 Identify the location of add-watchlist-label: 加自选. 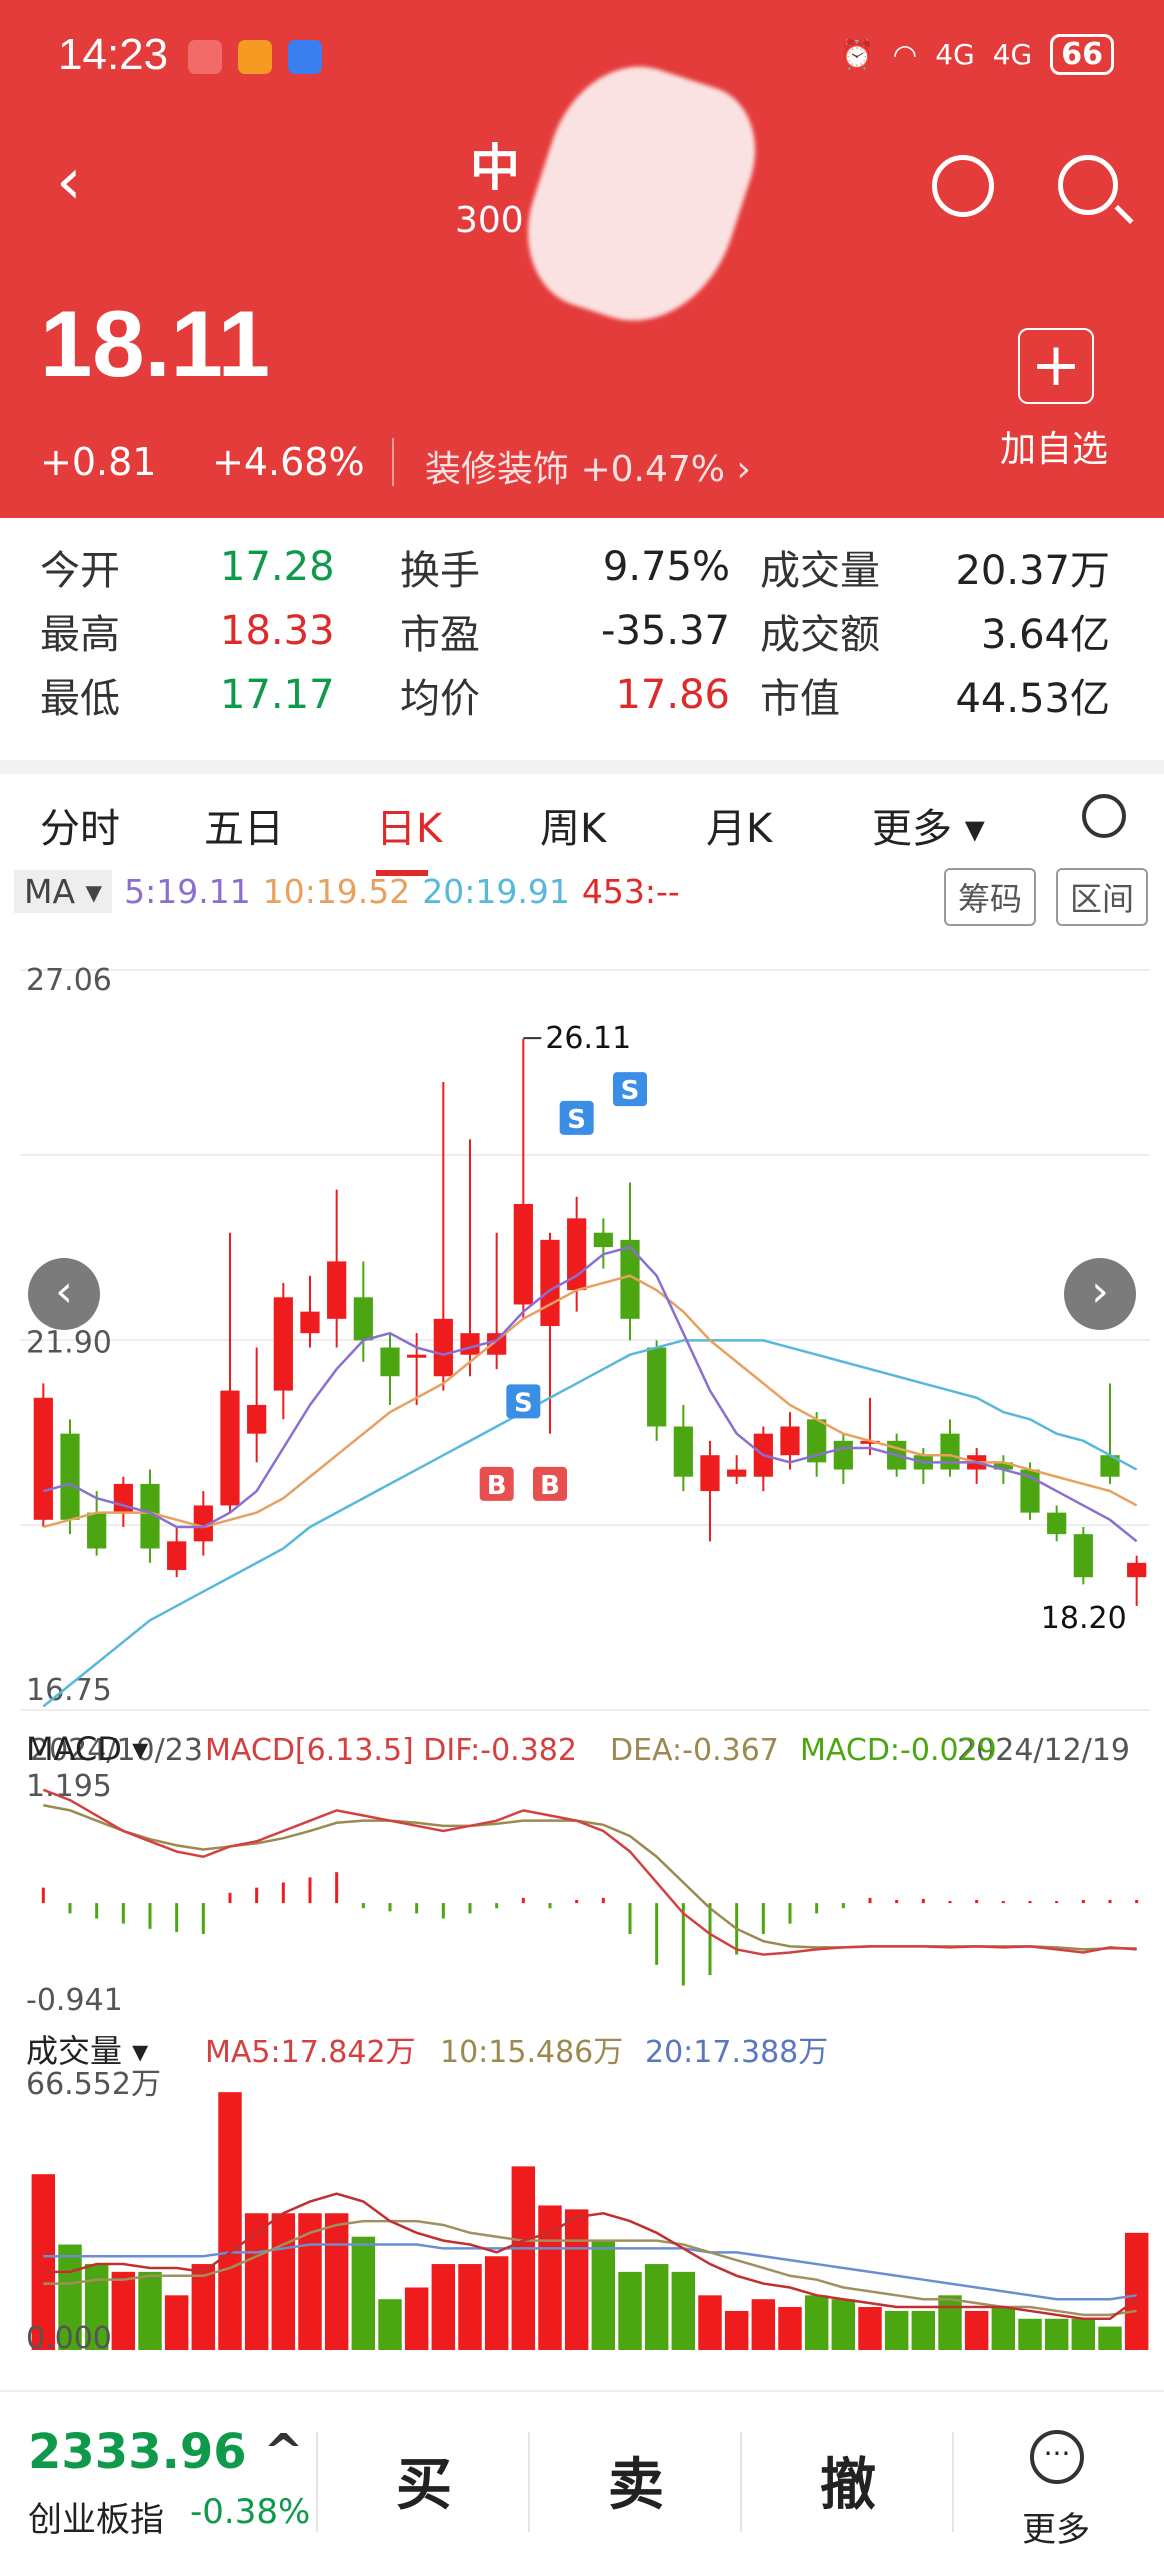
(1054, 449).